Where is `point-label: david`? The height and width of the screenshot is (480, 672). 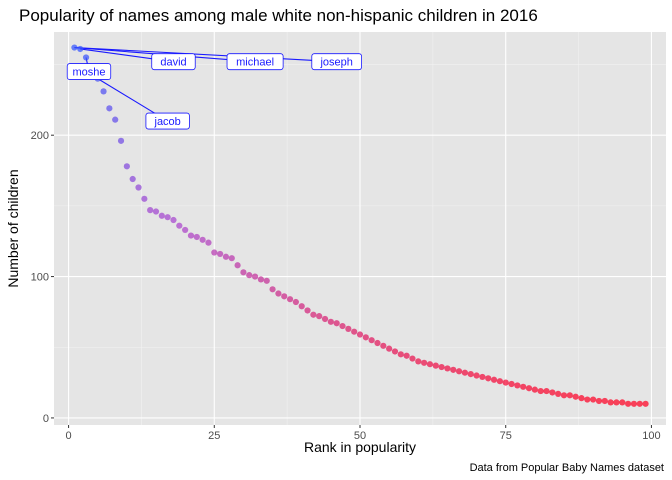 point-label: david is located at coordinates (173, 63).